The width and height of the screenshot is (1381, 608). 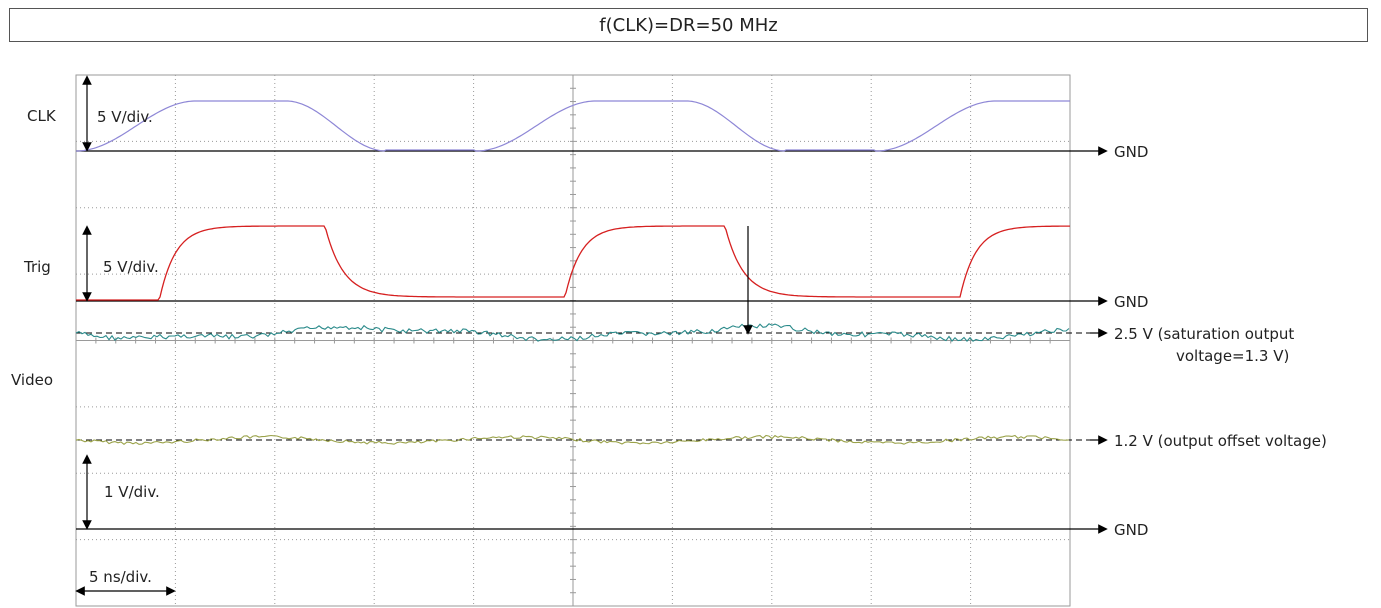 I want to click on clk-channel-label: CLK, so click(x=42, y=116).